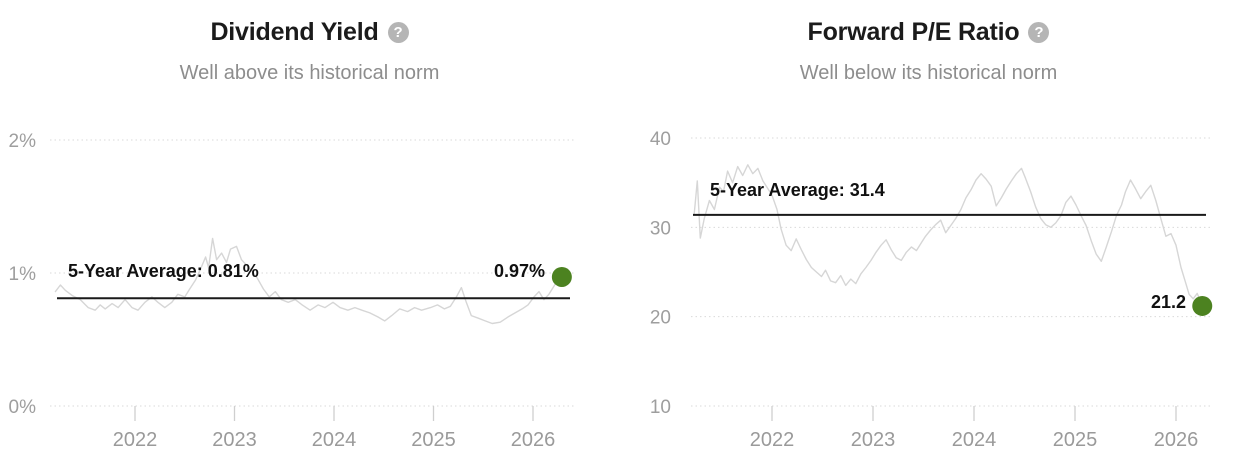 The width and height of the screenshot is (1238, 469). Describe the element at coordinates (660, 318) in the screenshot. I see `y-axis-tick-label: 20` at that location.